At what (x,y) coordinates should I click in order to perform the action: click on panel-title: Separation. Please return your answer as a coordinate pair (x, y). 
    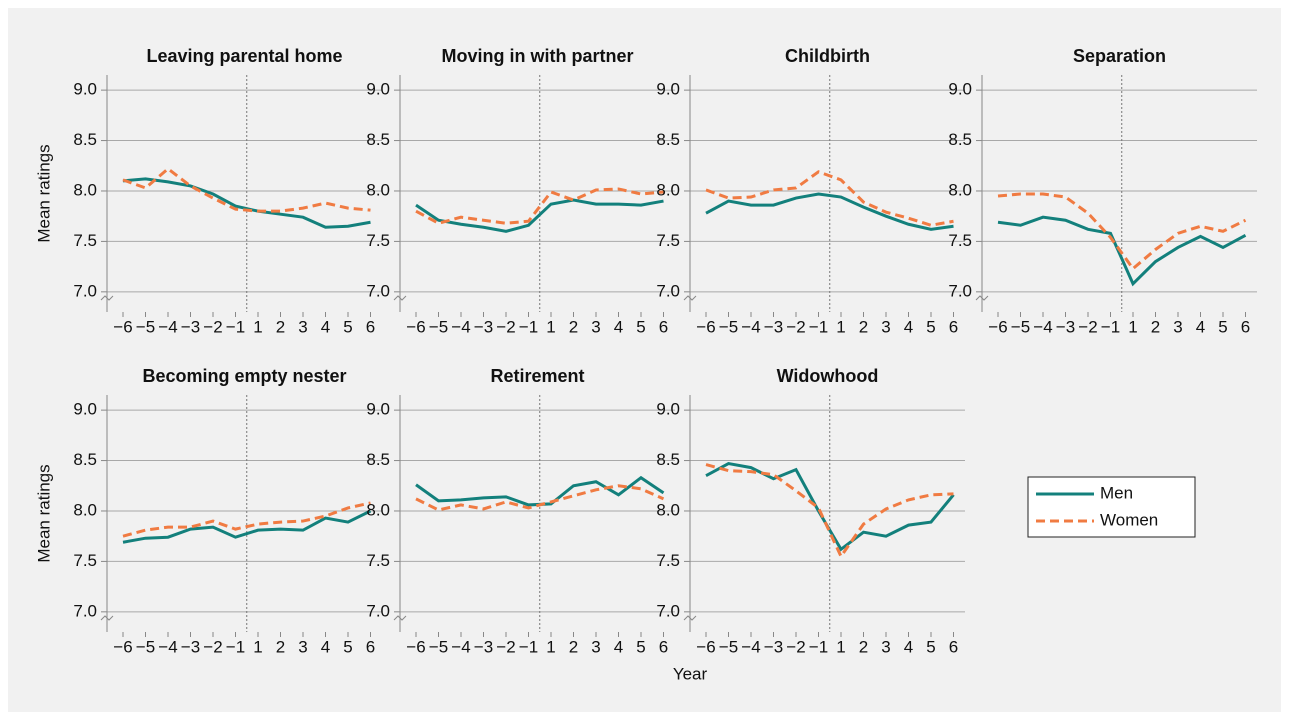
    Looking at the image, I should click on (1119, 56).